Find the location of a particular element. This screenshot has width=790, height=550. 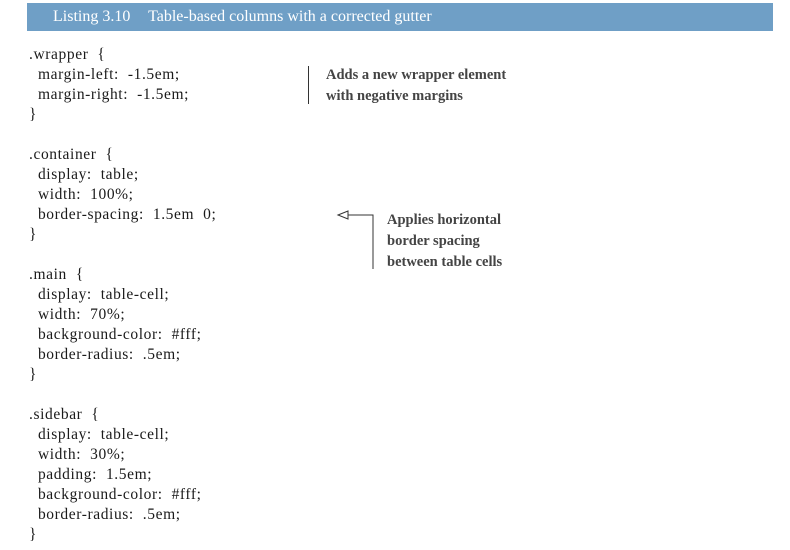

callout-arrow-icon is located at coordinates (355, 239).